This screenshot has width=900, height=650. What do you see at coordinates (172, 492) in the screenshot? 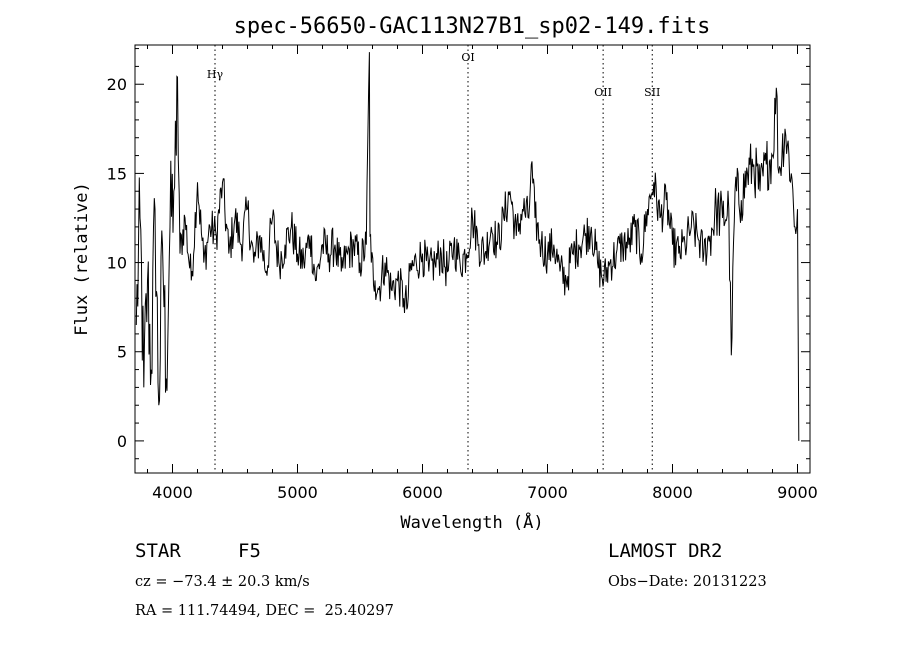
I see `x-tick-label: 4000` at bounding box center [172, 492].